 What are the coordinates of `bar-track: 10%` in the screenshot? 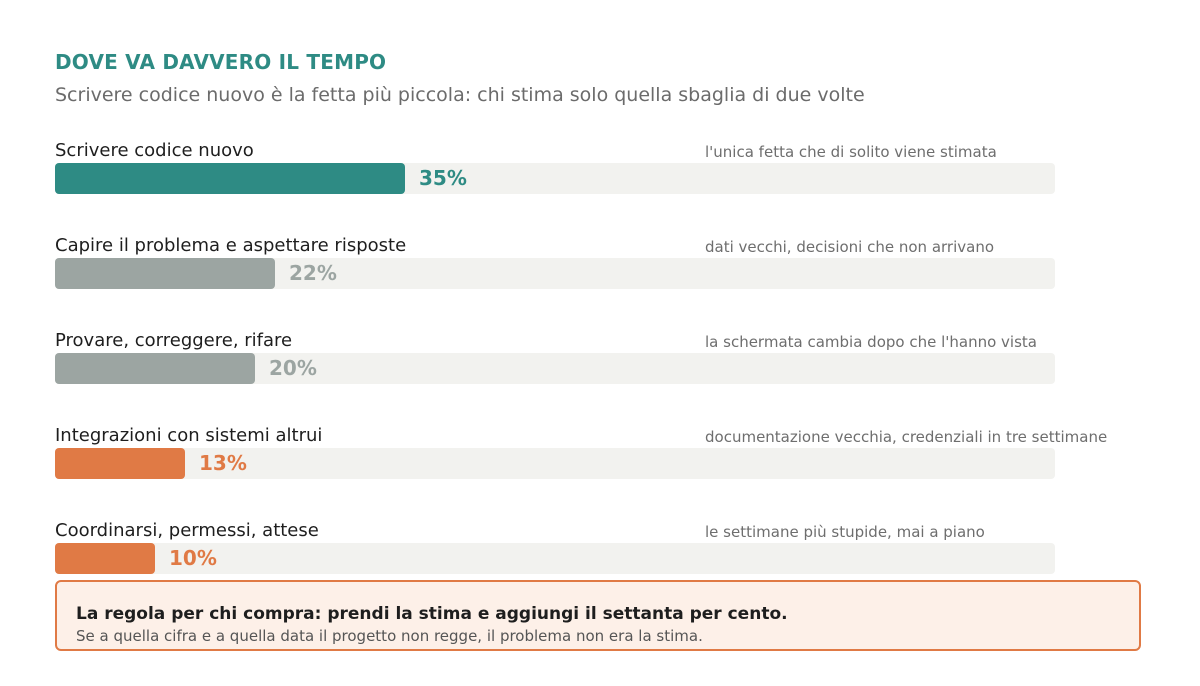 It's located at (555, 558).